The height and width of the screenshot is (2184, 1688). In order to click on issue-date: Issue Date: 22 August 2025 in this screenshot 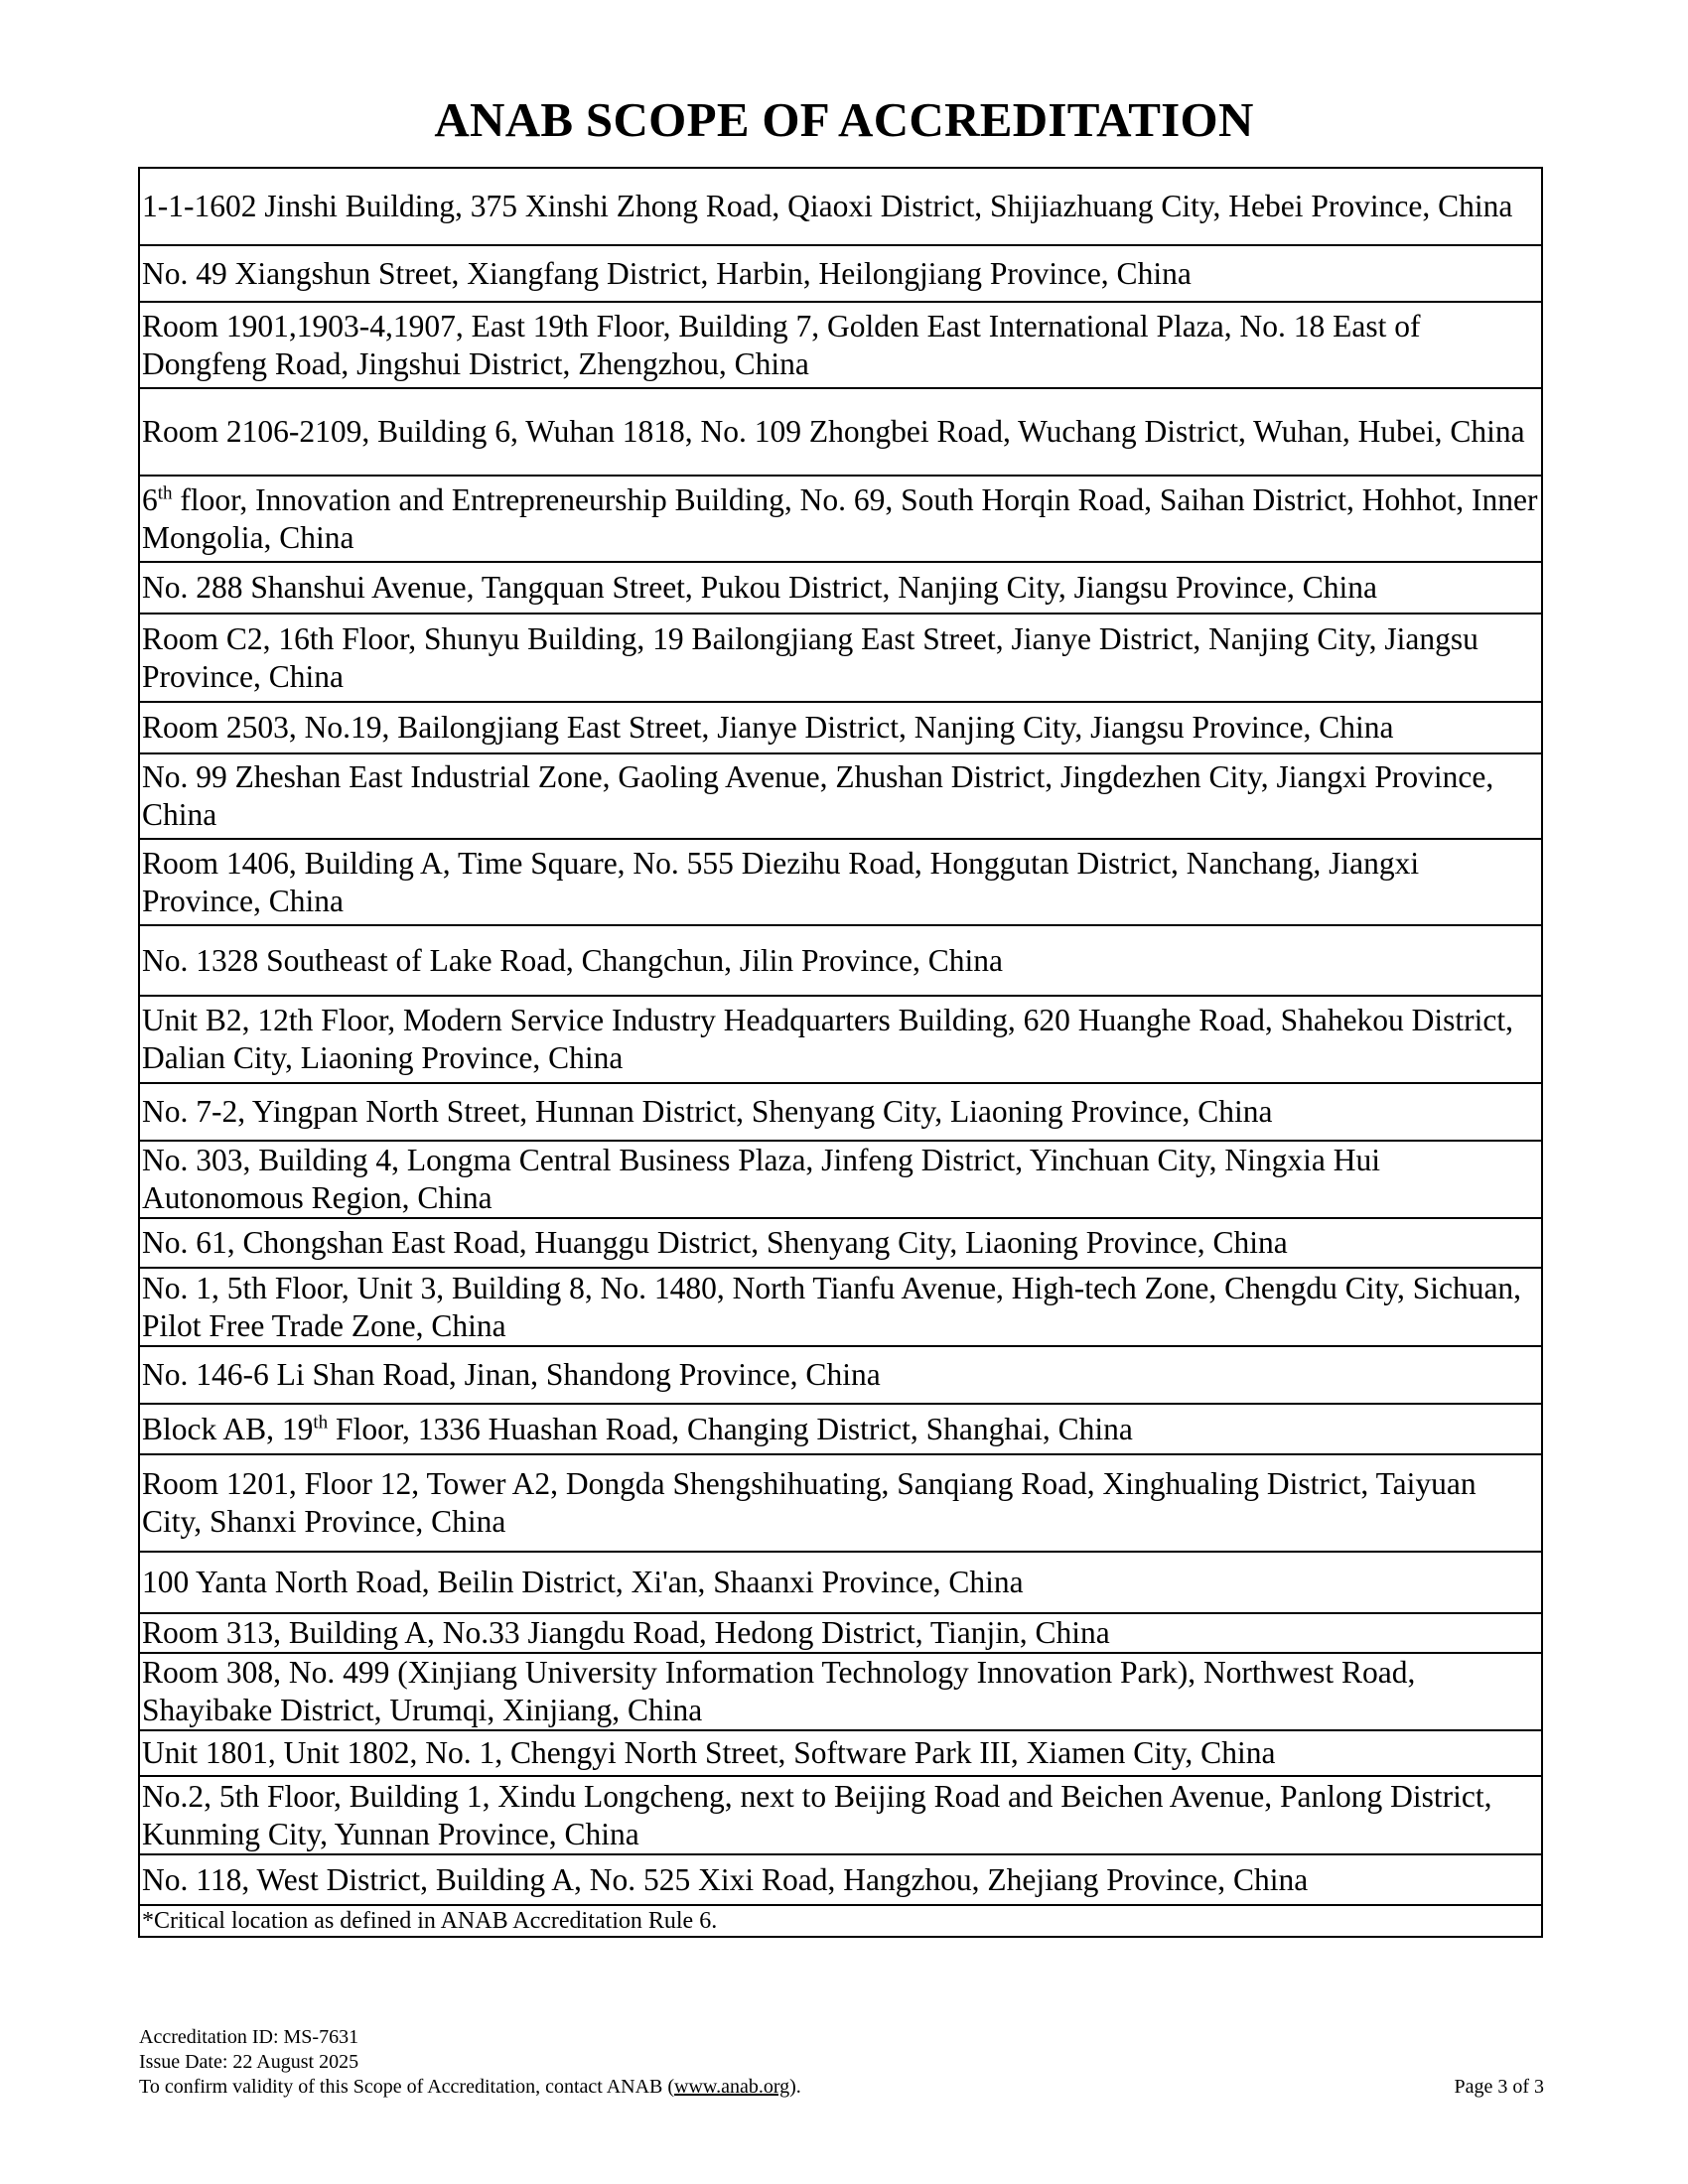, I will do `click(249, 2062)`.